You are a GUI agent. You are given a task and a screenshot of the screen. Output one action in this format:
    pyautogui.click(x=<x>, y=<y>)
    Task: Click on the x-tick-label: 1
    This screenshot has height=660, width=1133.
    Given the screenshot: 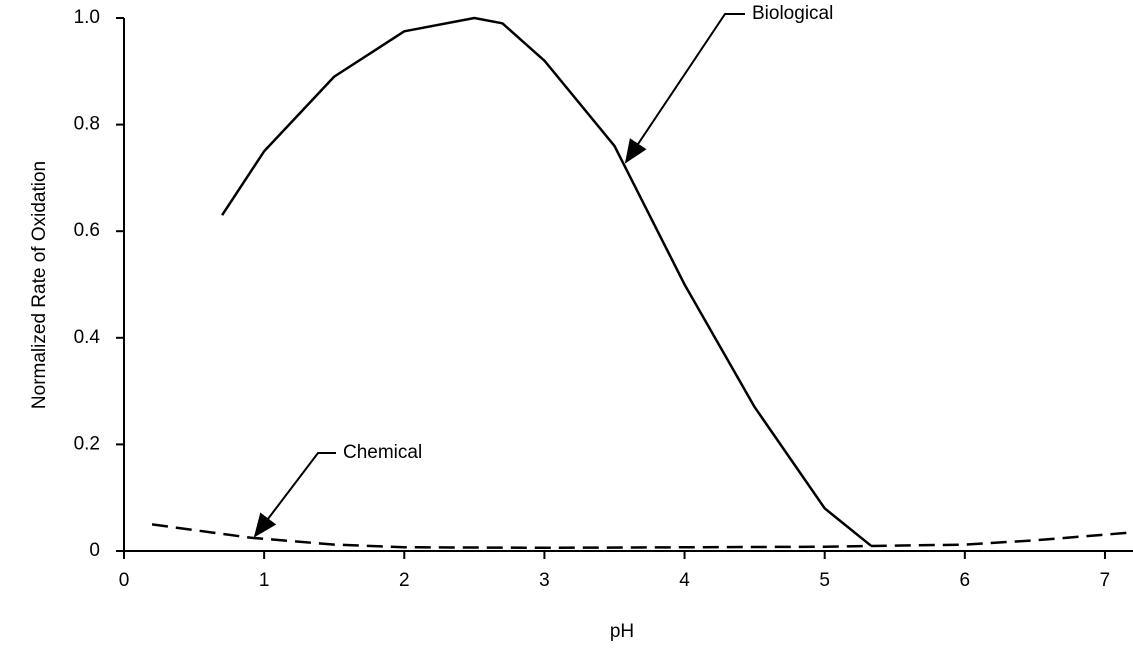 What is the action you would take?
    pyautogui.click(x=264, y=580)
    